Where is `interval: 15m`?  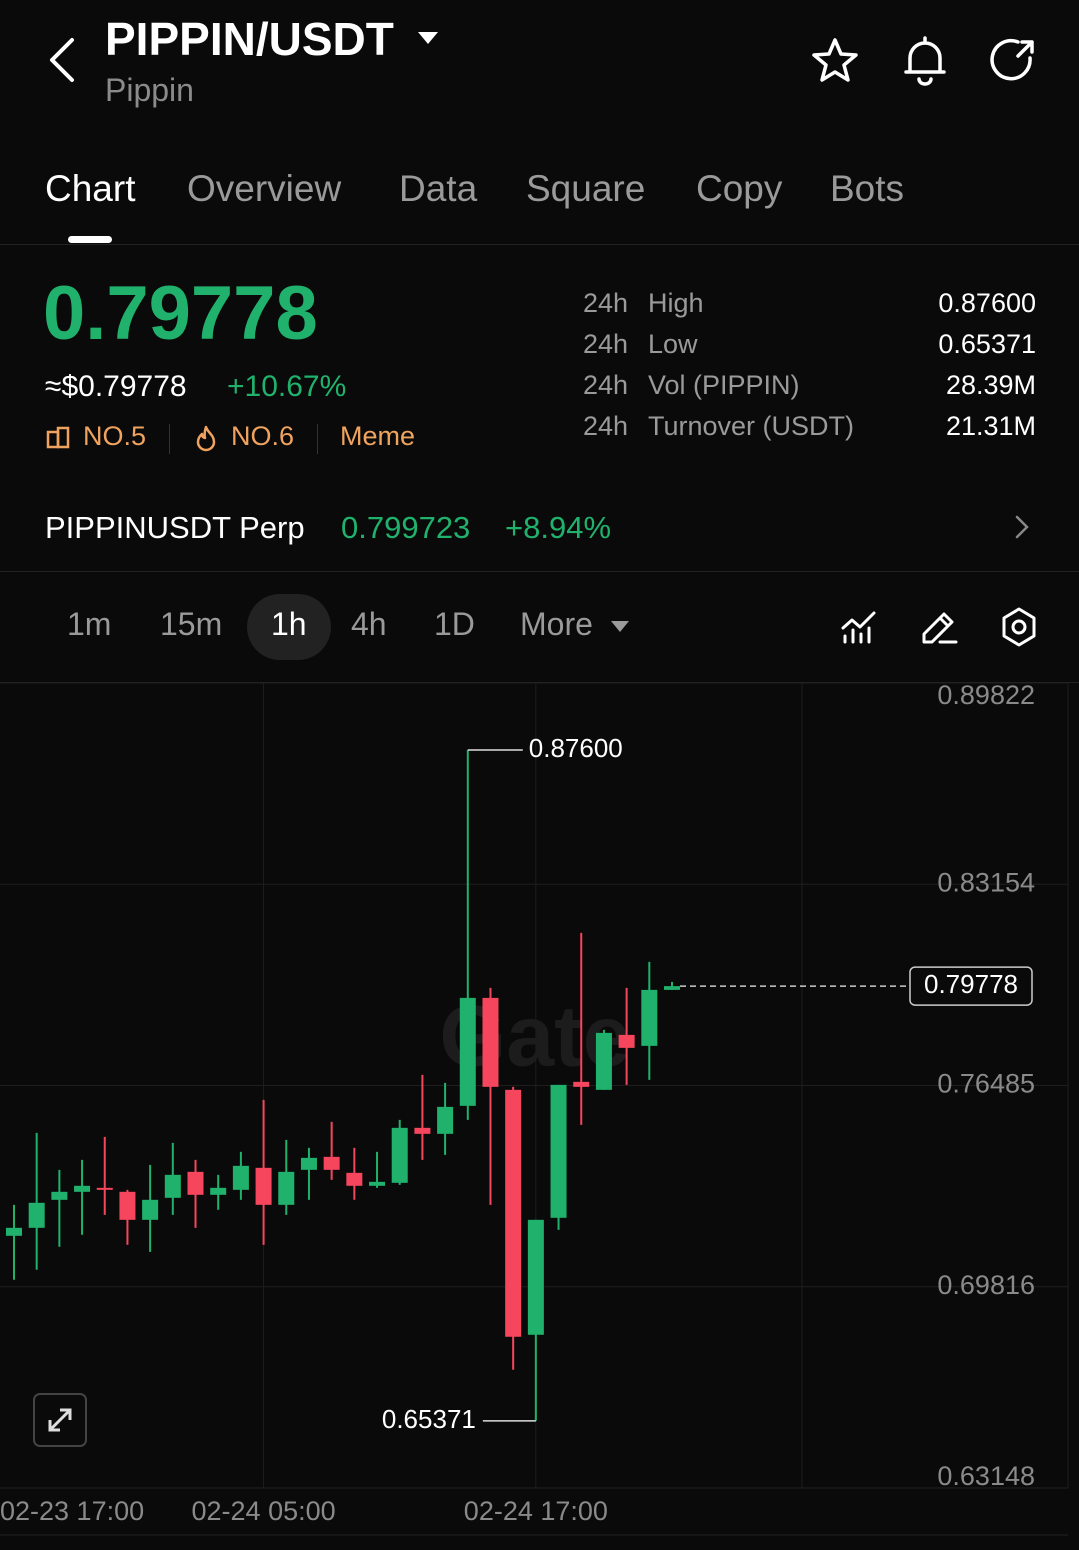 interval: 15m is located at coordinates (191, 624).